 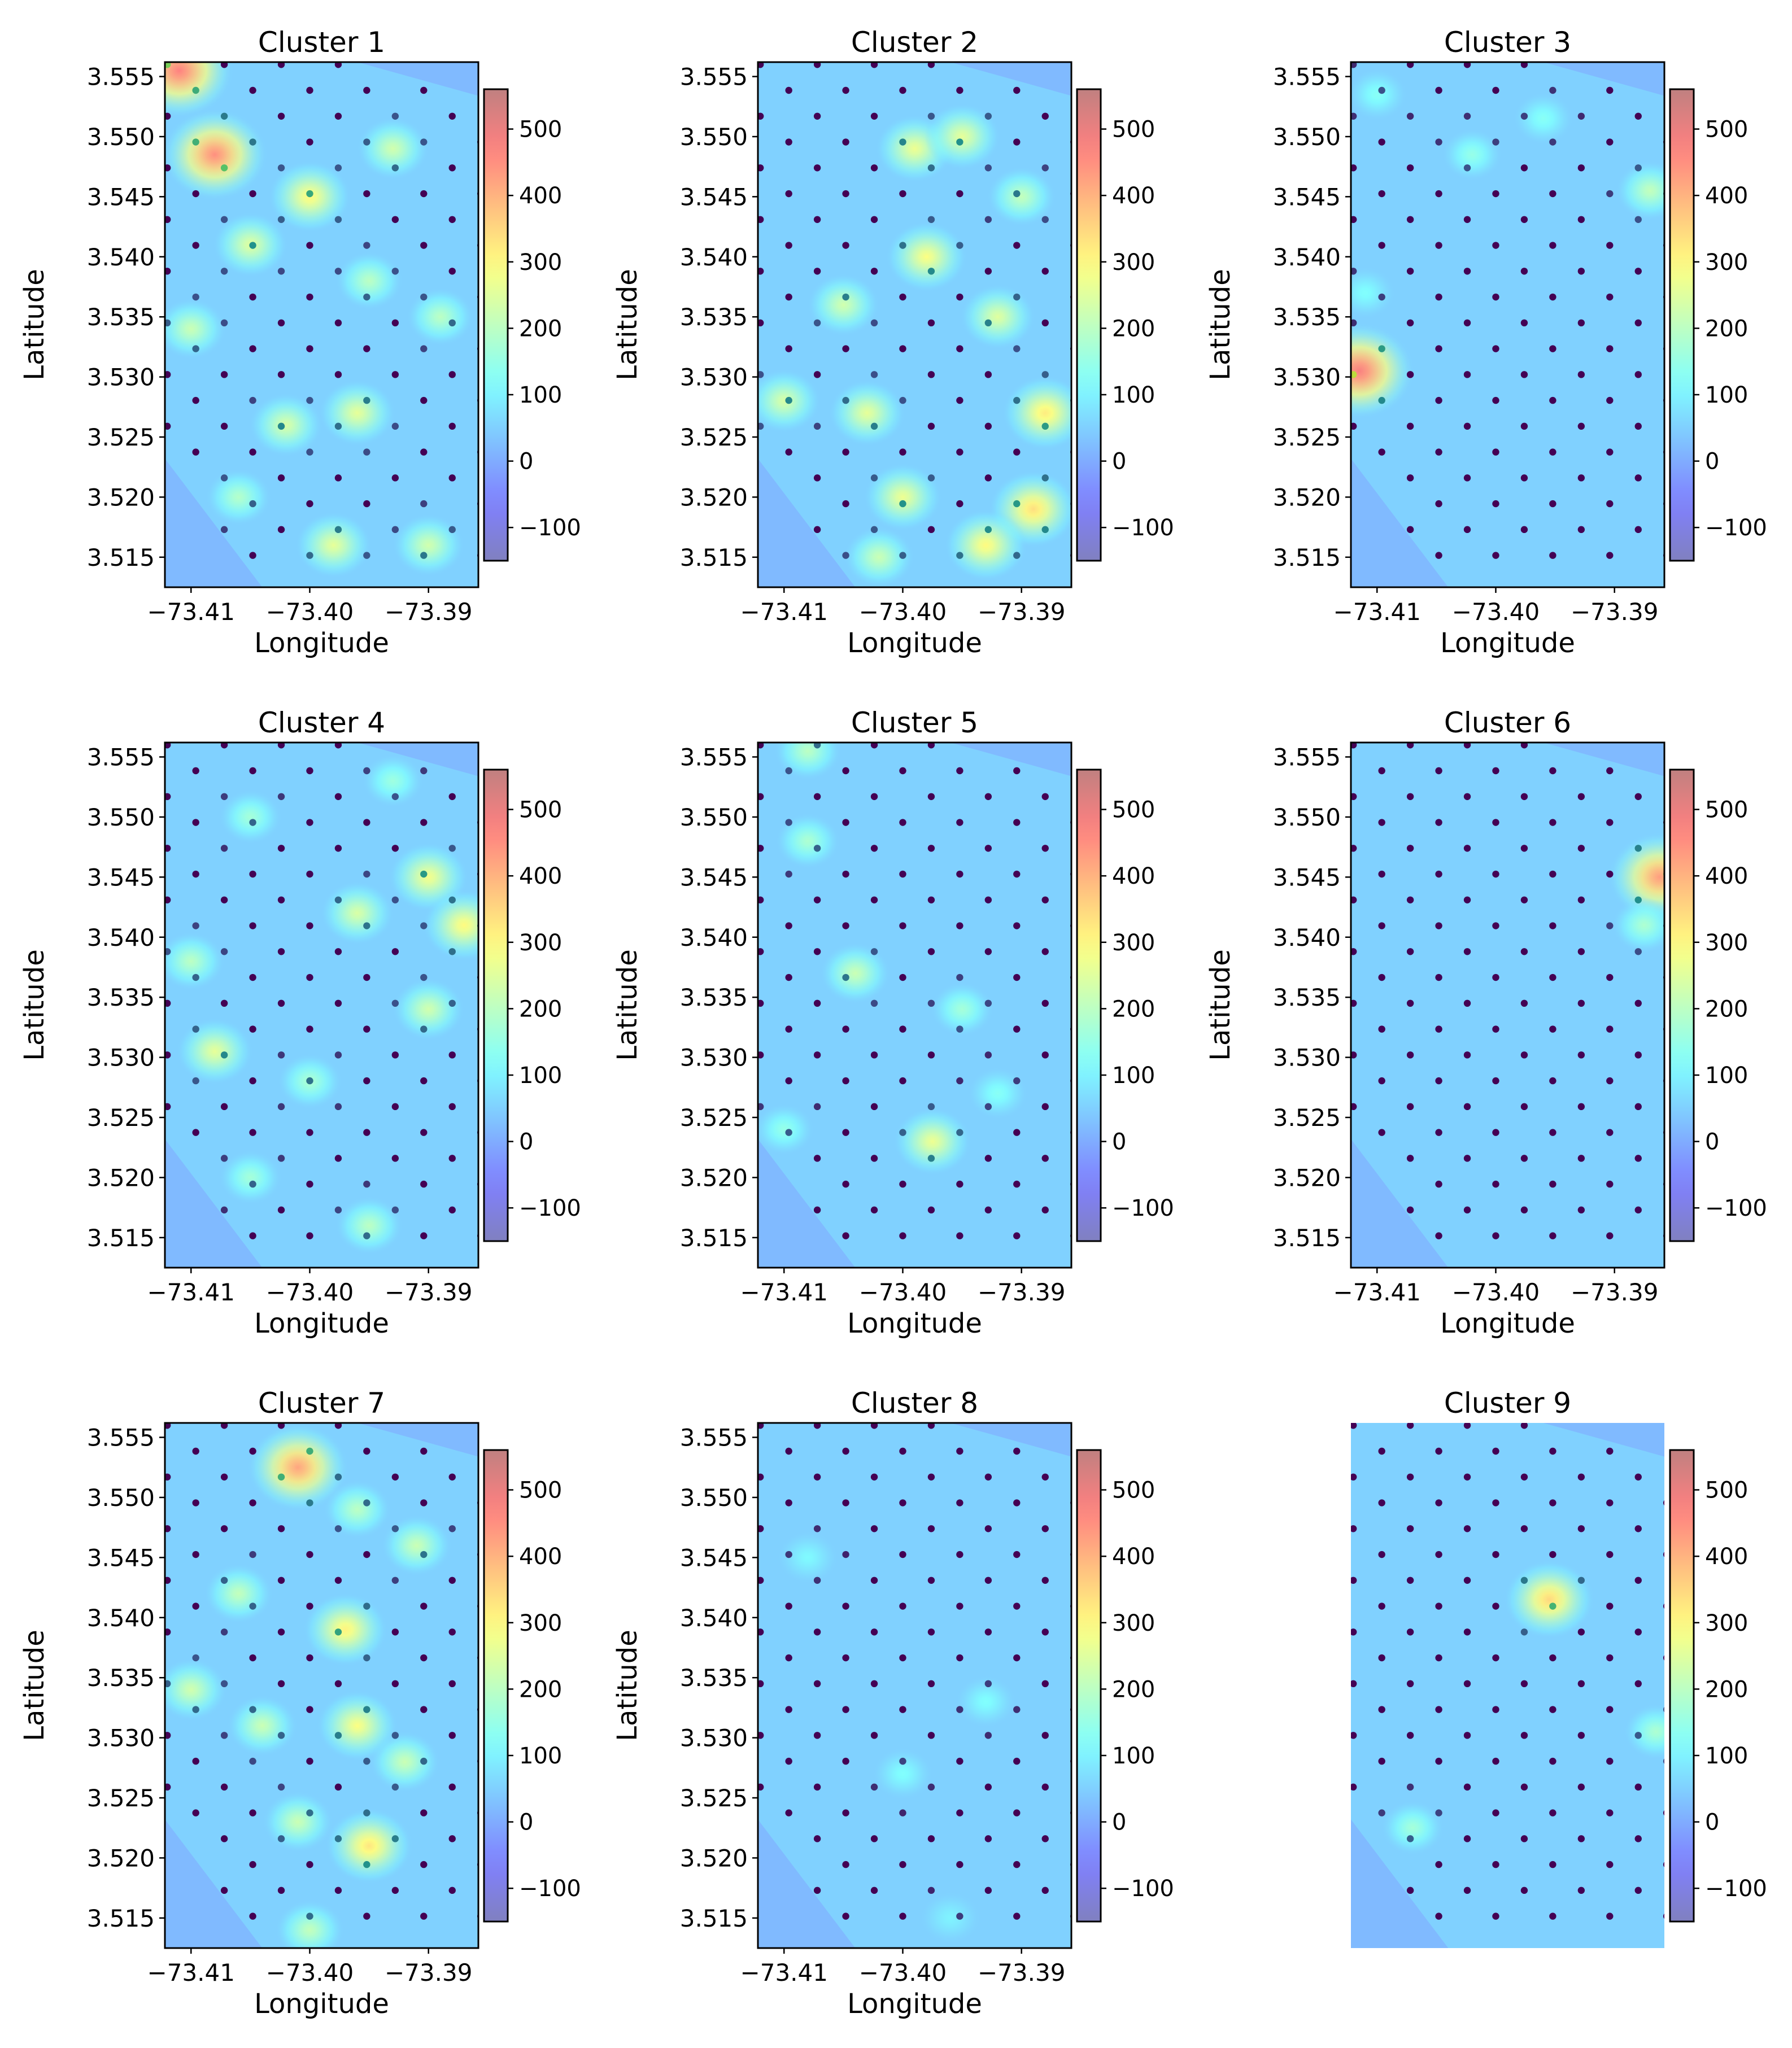 What do you see at coordinates (321, 722) in the screenshot?
I see `panel-title: Cluster 4` at bounding box center [321, 722].